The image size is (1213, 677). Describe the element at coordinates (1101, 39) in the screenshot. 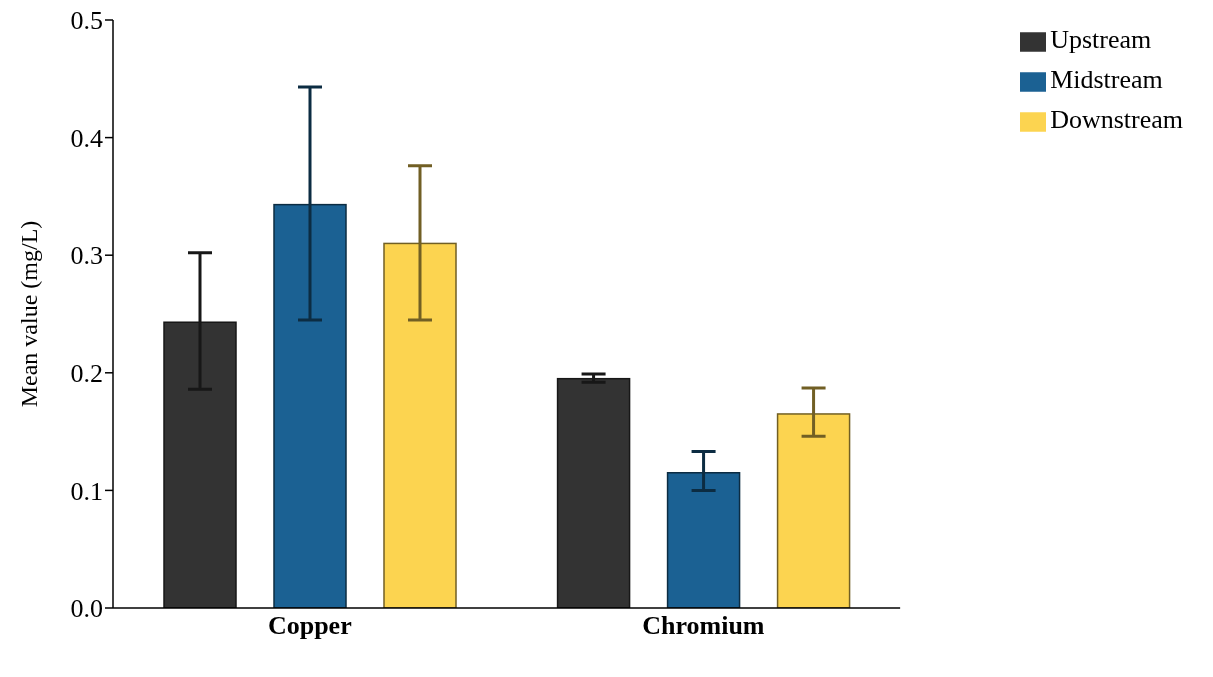

I see `legend-label: Upstream` at that location.